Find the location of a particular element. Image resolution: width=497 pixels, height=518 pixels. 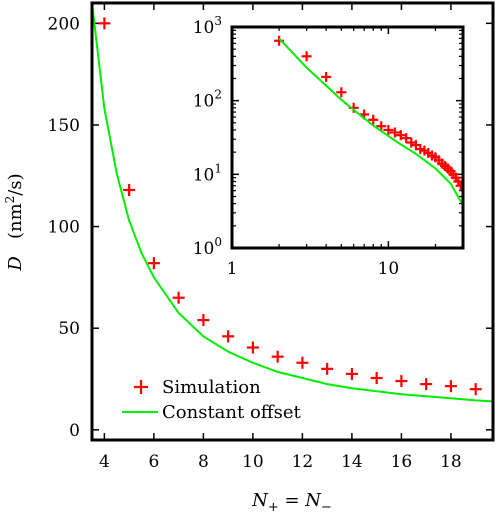

x-tick-label: 4 is located at coordinates (104, 462).